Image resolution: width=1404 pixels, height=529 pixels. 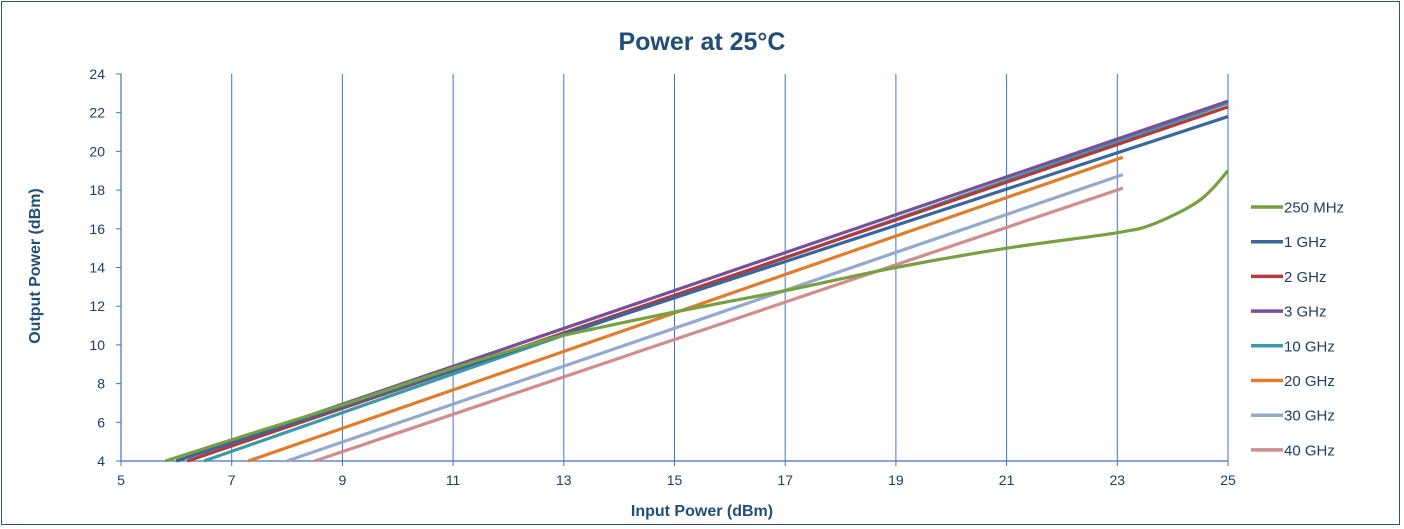 I want to click on y-tick-label: 16, so click(x=97, y=229).